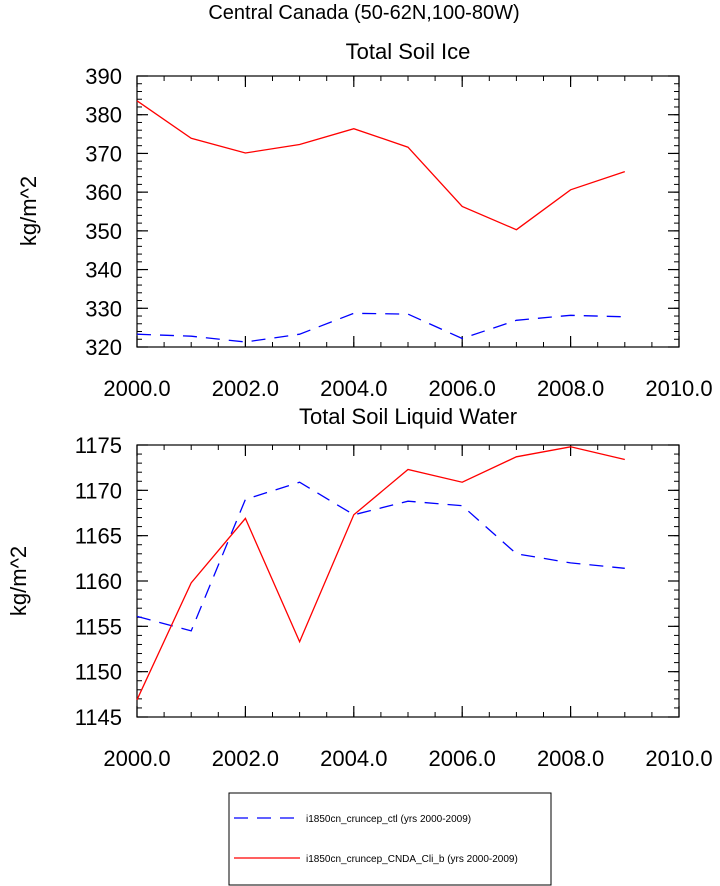  Describe the element at coordinates (103, 347) in the screenshot. I see `y-tick-label: 320` at that location.